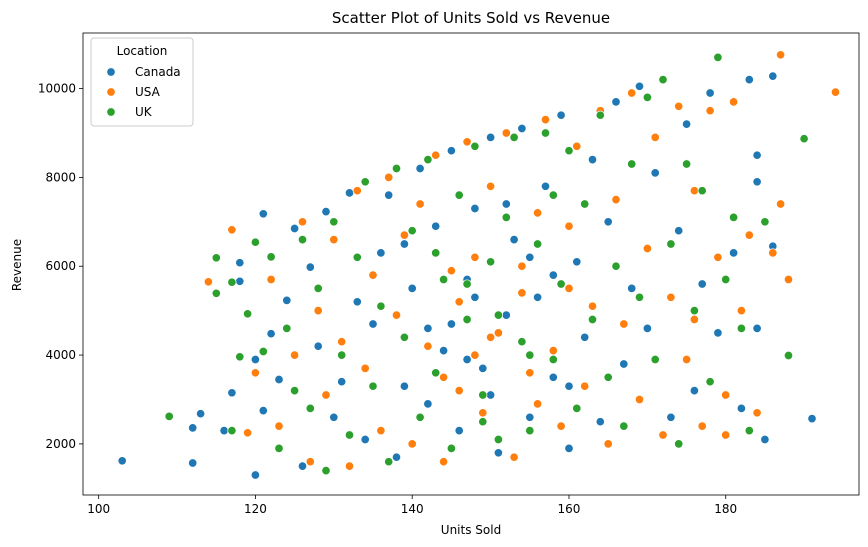 The width and height of the screenshot is (868, 547). I want to click on x-tick-label-3: 160, so click(569, 509).